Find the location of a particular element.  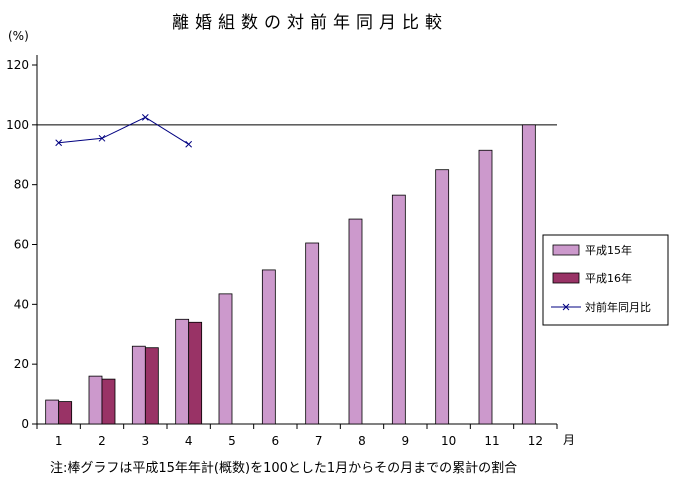

bar-平成15年-1 is located at coordinates (52, 412).